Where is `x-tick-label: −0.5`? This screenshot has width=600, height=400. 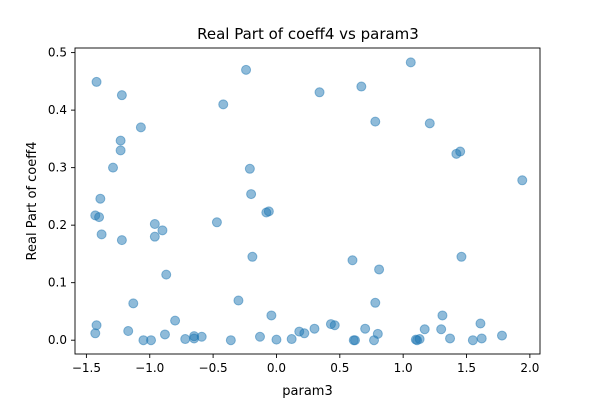 x-tick-label: −0.5 is located at coordinates (213, 368).